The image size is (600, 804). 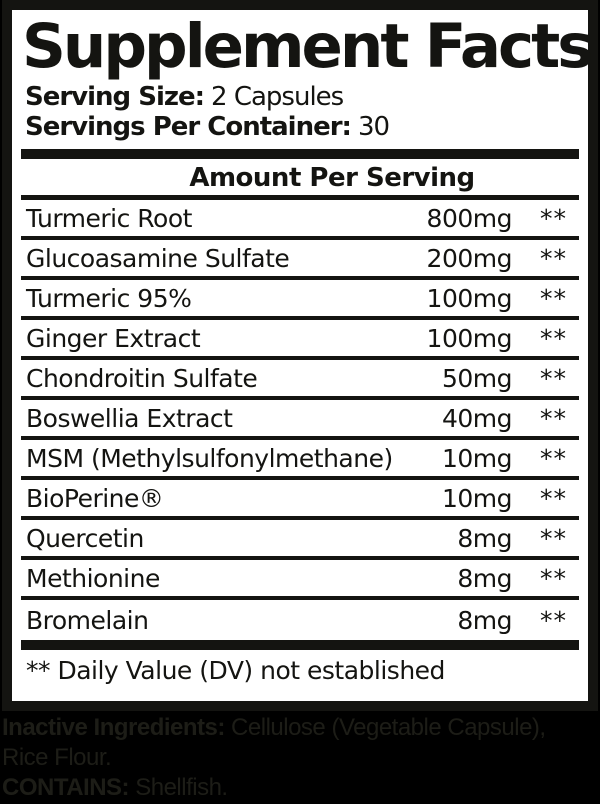 I want to click on table-row: MSM (Methylsulfonylmethane) 10mg **, so click(x=300, y=460).